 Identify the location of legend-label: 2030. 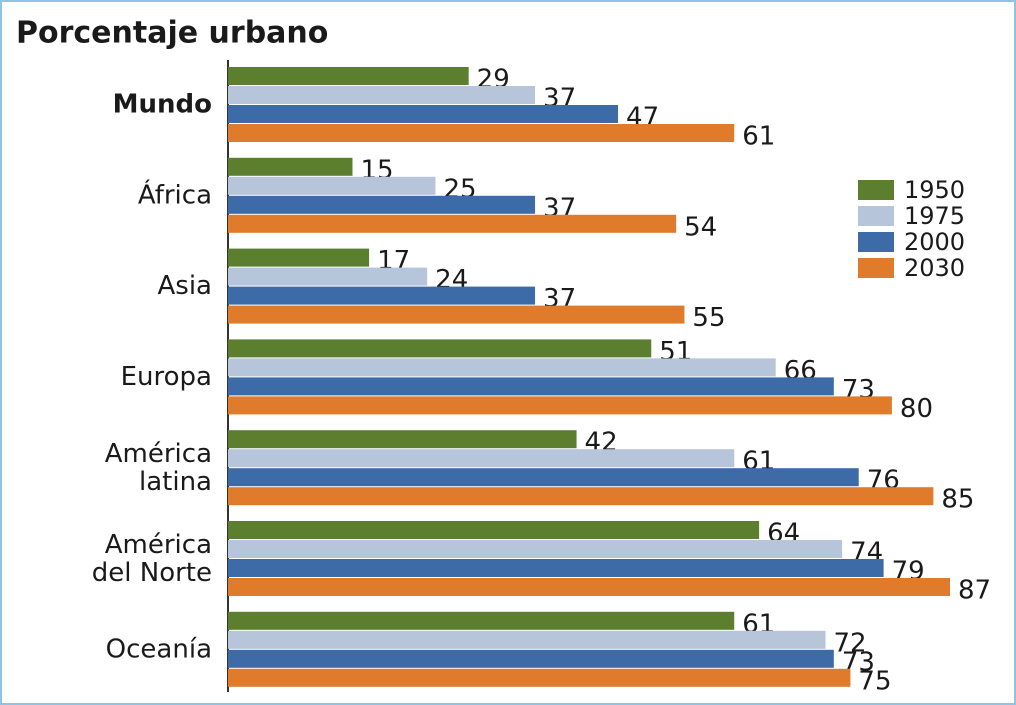
(934, 268).